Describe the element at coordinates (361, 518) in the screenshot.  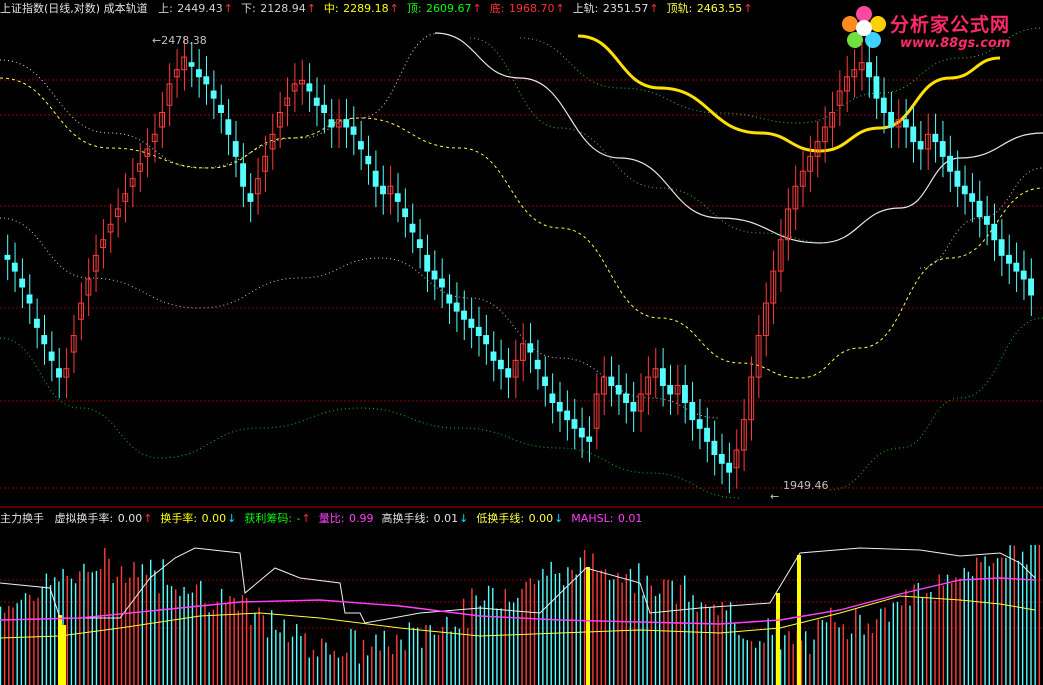
I see `sub-indicator-value-3: 0.99` at that location.